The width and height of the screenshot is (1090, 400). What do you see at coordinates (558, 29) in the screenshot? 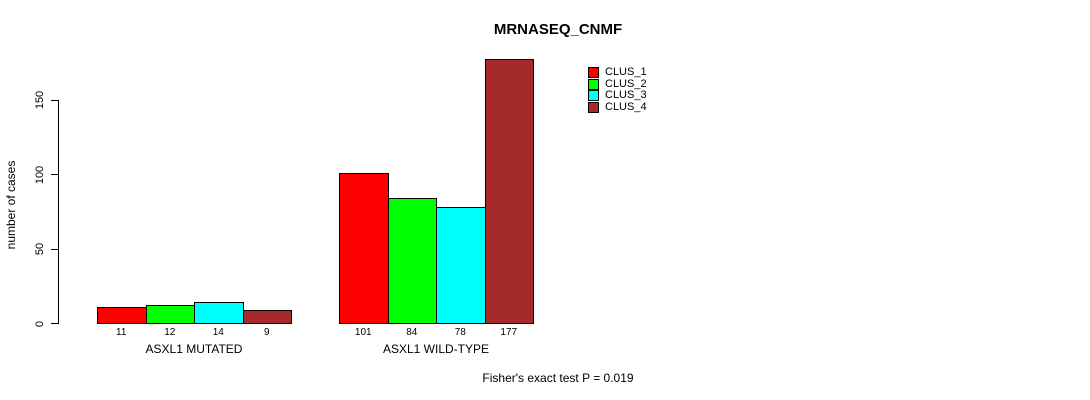
I see `chart-title: MRNASEQ_CNMF` at bounding box center [558, 29].